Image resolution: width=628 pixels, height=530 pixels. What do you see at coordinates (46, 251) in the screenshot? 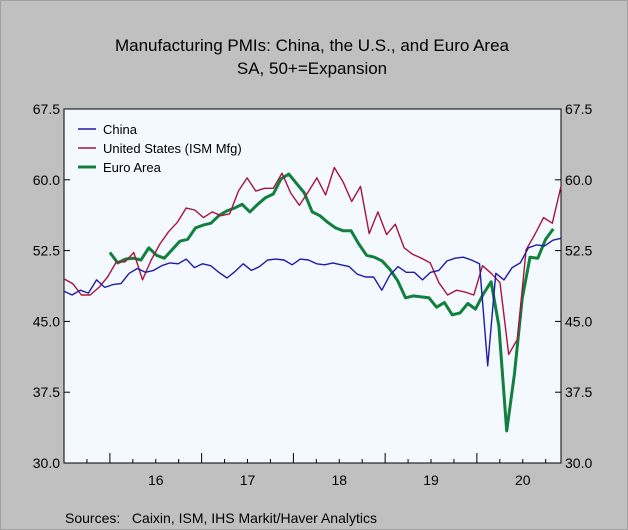
I see `y-tick-label-left: 52.5` at bounding box center [46, 251].